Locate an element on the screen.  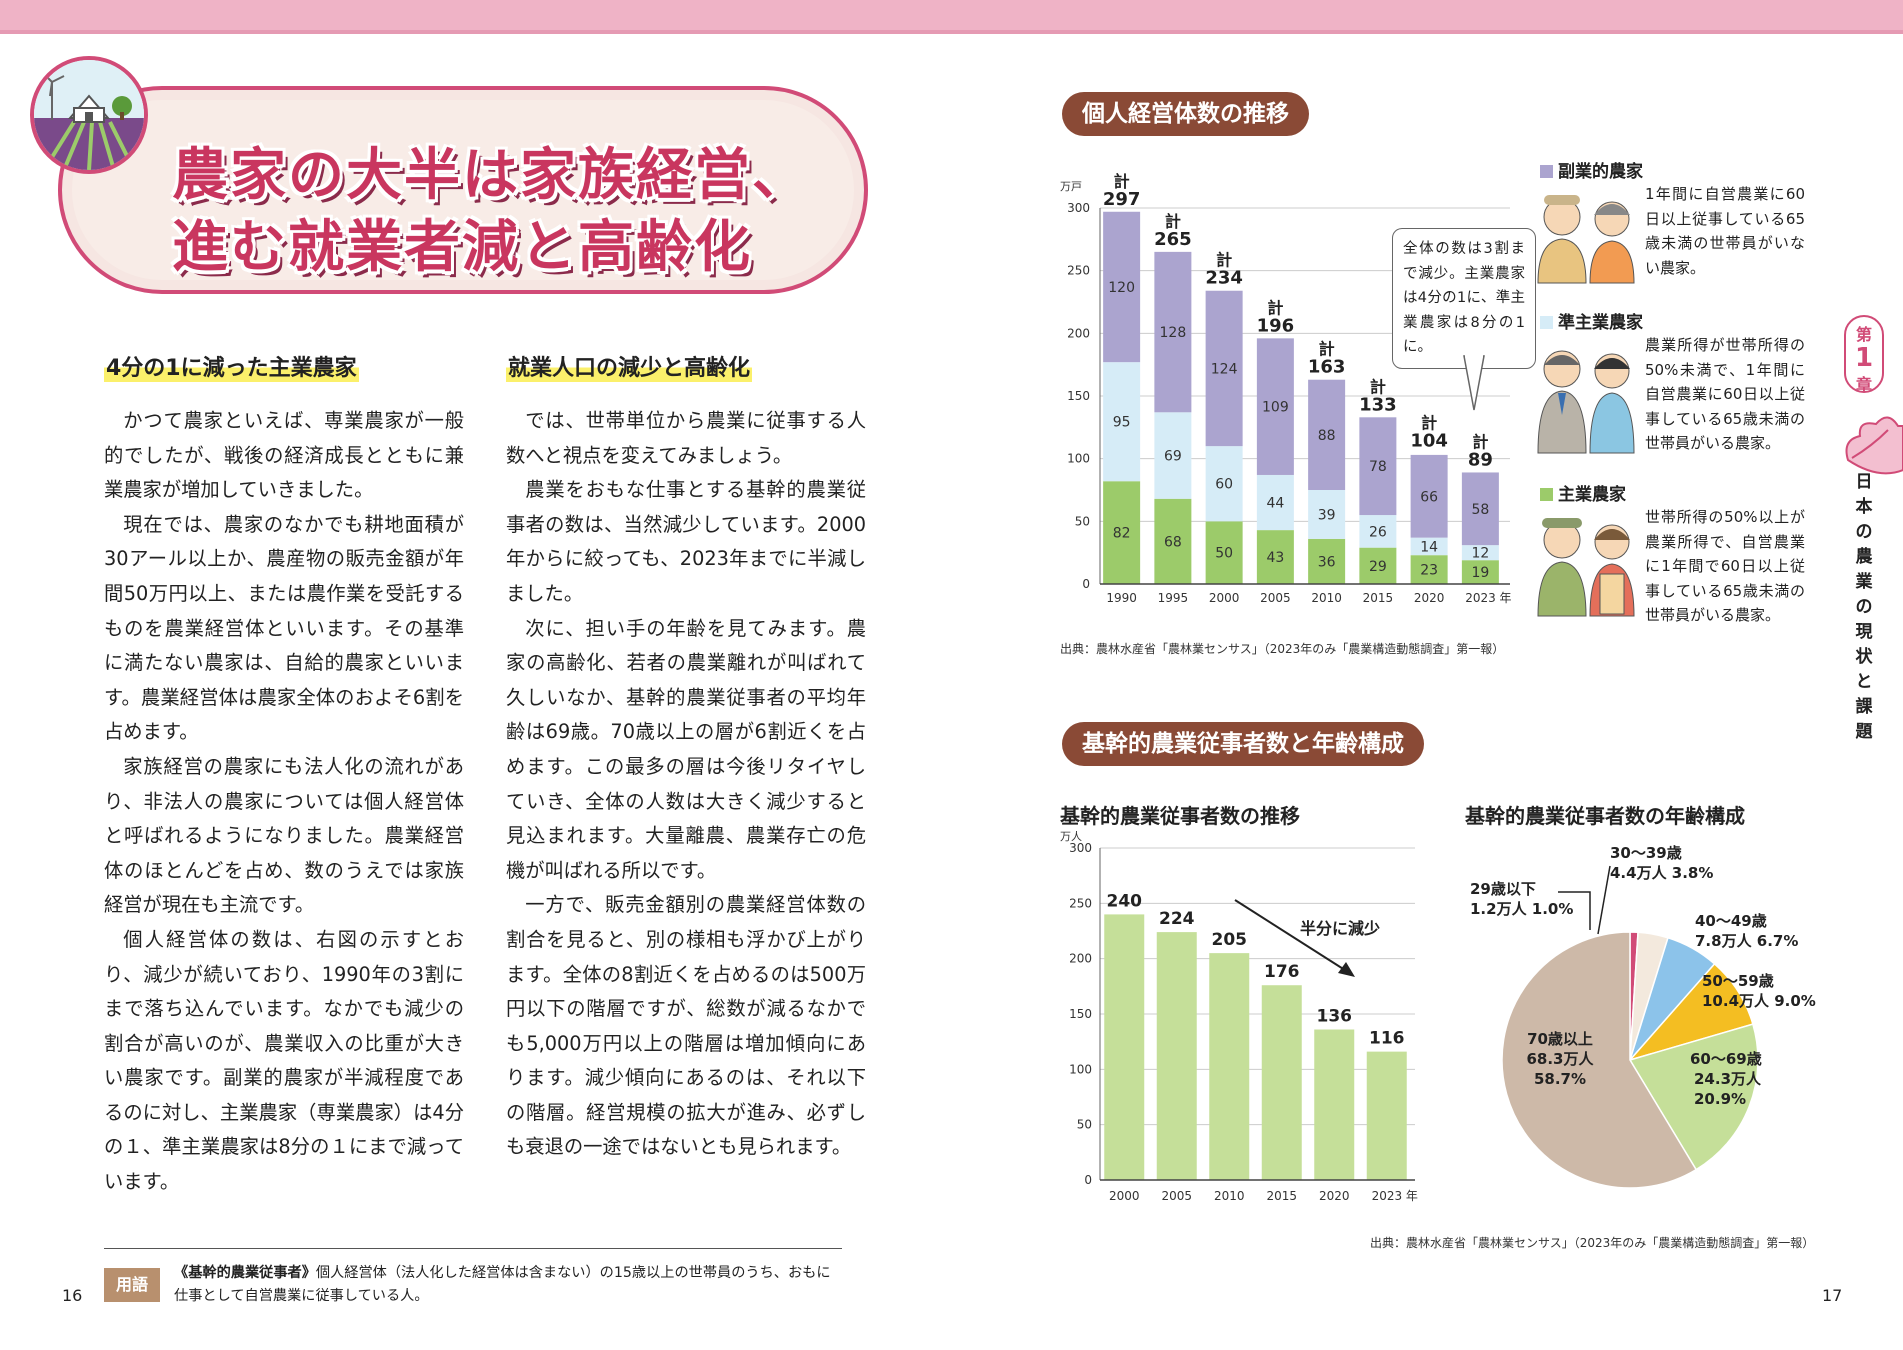
y-tick-label: 0 is located at coordinates (1088, 1180).